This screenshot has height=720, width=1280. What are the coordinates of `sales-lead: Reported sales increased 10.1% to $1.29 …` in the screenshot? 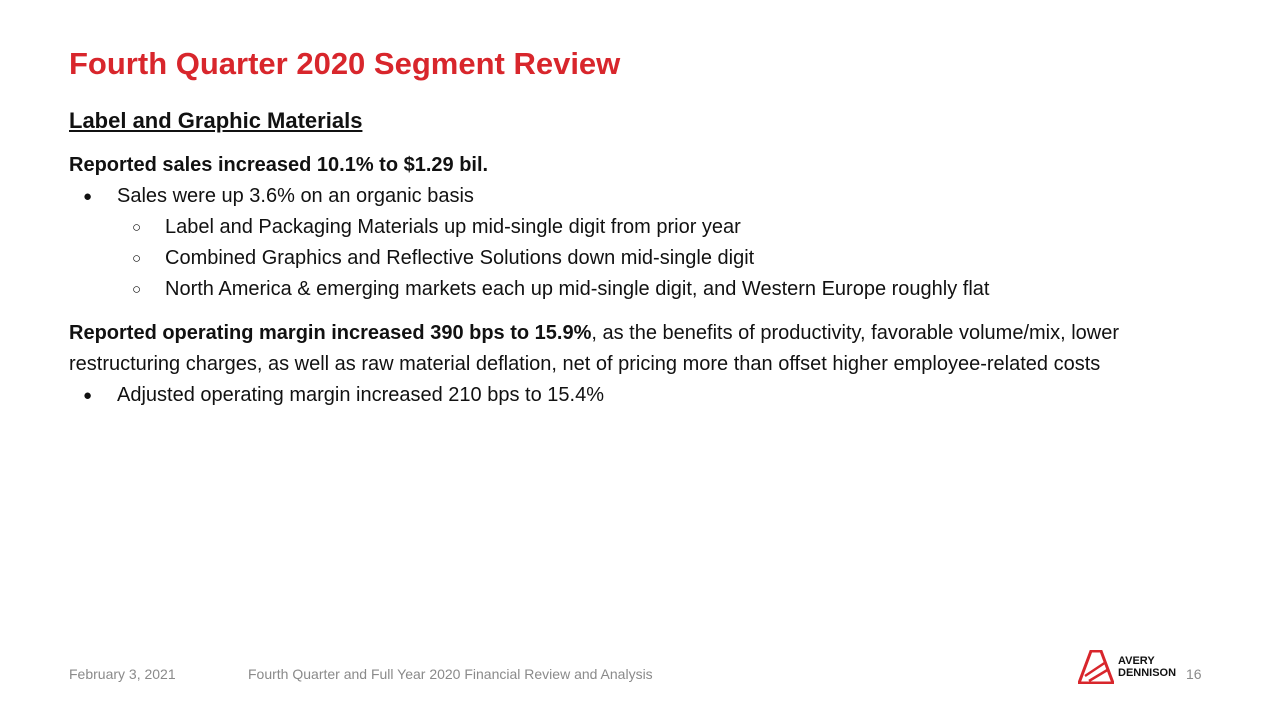 It's located at (279, 165).